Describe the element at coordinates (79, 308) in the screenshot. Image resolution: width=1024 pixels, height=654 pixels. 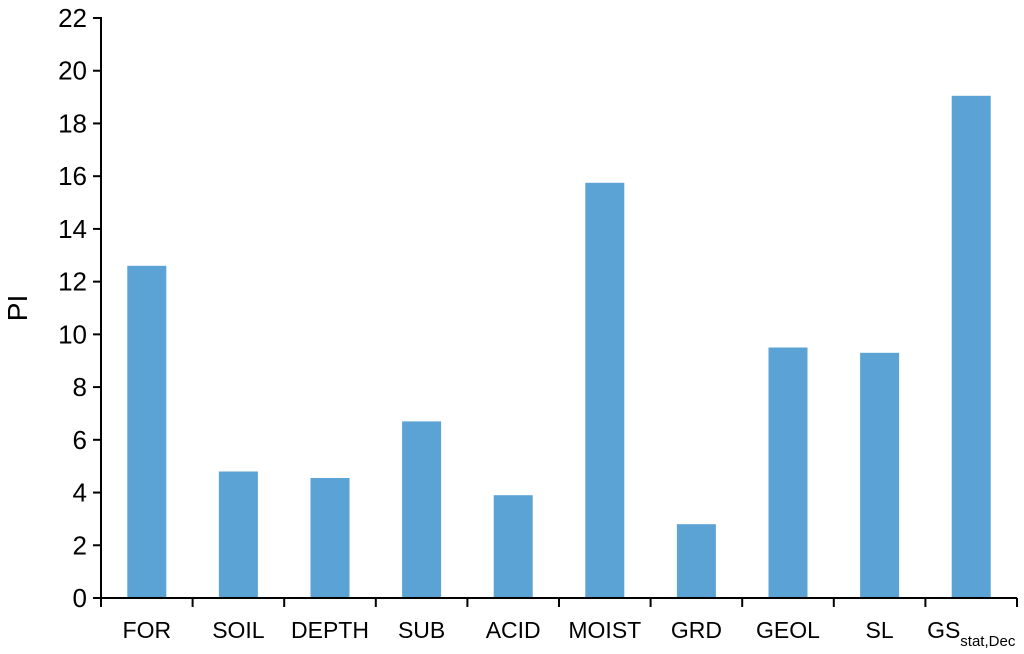
I see `y-ticks-group: 0 2 4 6 8 10 12 14 16 18 20 22` at that location.